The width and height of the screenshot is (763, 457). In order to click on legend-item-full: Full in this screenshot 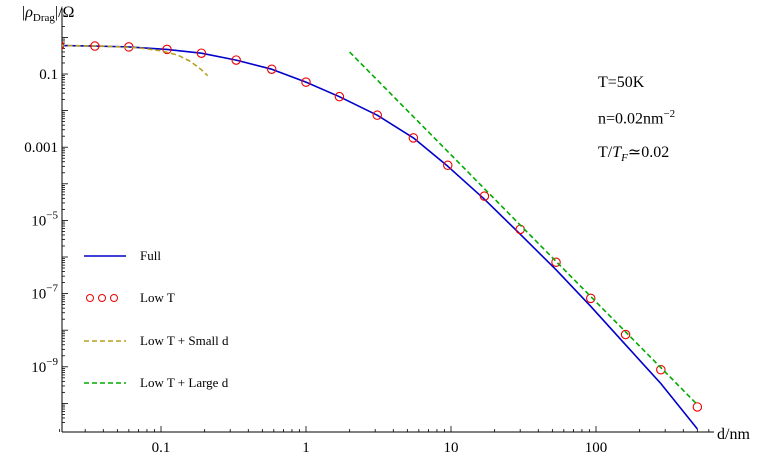, I will do `click(202, 256)`.